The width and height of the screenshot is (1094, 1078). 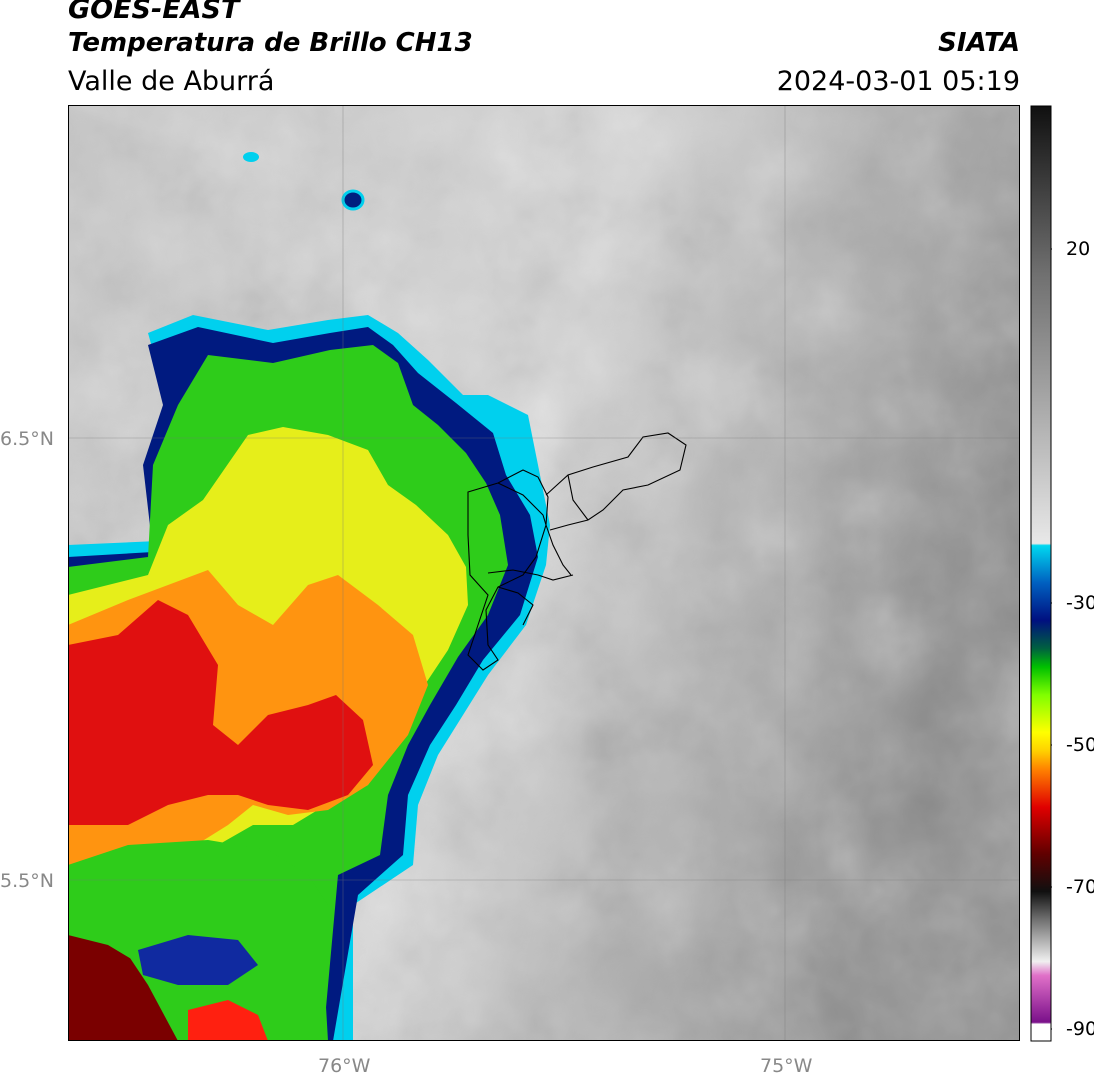 What do you see at coordinates (1080, 887) in the screenshot?
I see `colorbar-tick-minus70: -70` at bounding box center [1080, 887].